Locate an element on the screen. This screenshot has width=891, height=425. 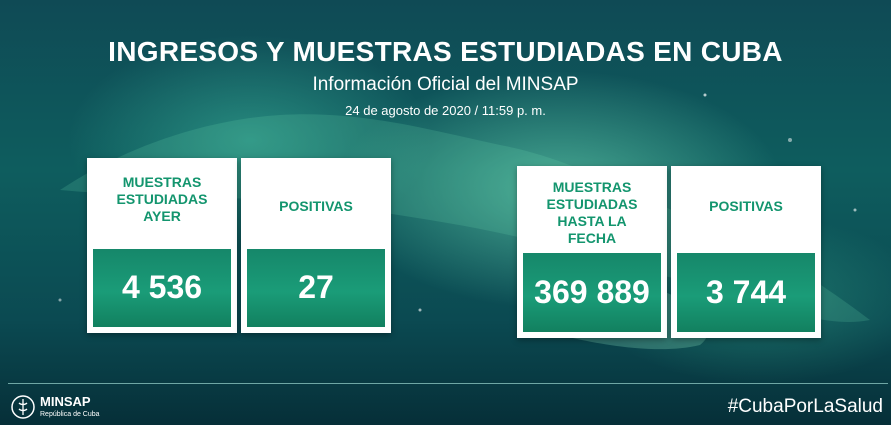
card-value-box: 27 is located at coordinates (316, 288).